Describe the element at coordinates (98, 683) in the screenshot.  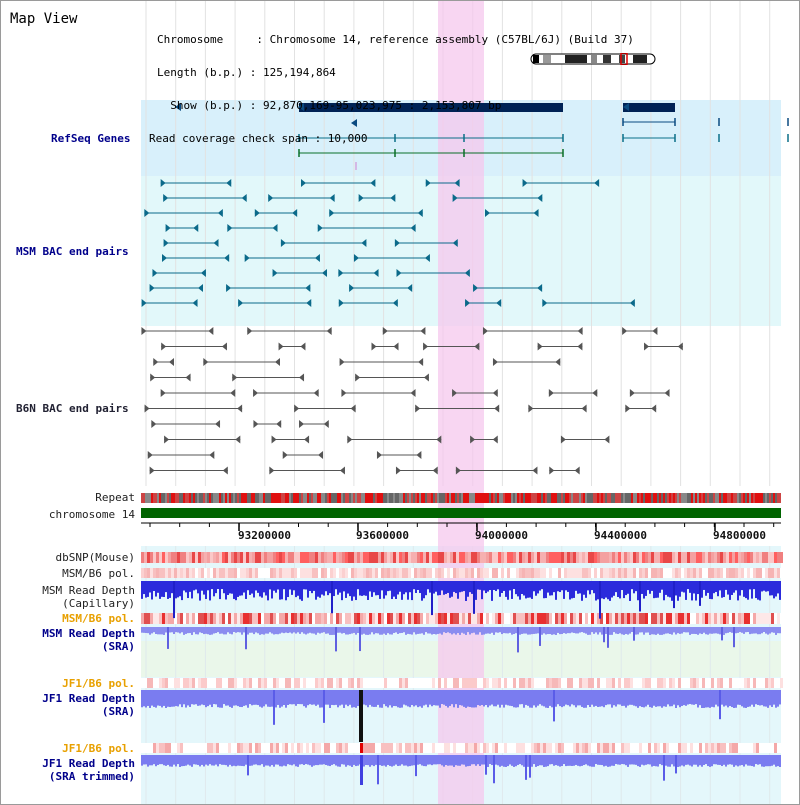
I see `track-label-jf1-b6-pol-1: JF1/B6 pol.` at that location.